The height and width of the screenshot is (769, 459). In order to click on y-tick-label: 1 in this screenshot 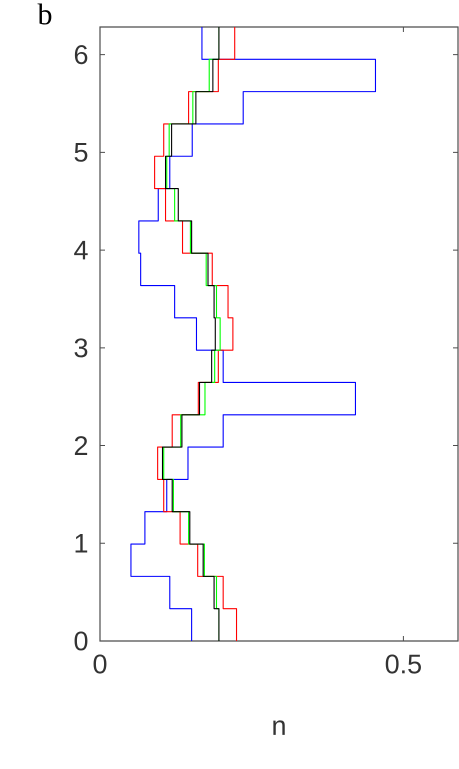, I will do `click(82, 543)`.